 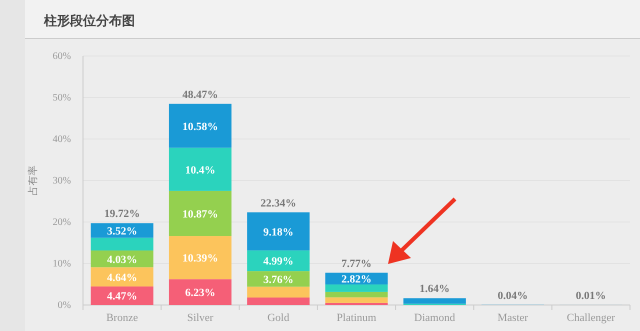 I want to click on data-label: 10.58%, so click(x=200, y=126).